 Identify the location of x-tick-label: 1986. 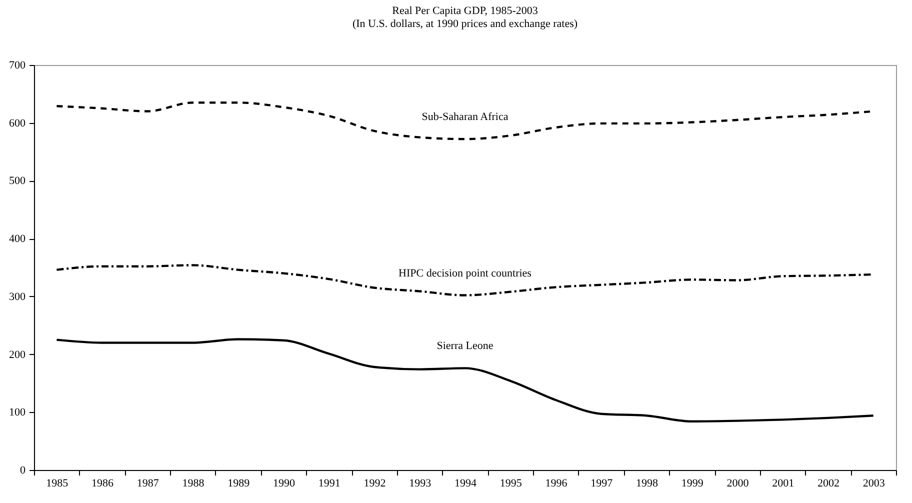
(103, 484).